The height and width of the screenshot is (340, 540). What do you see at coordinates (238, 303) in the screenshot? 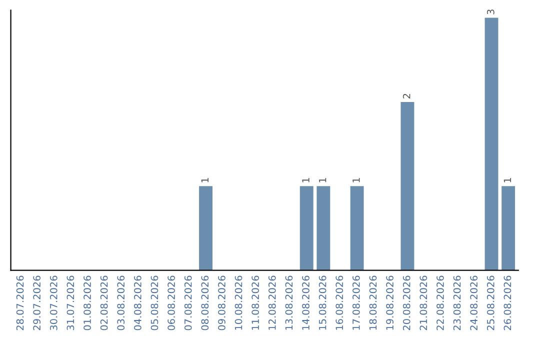
I see `x-tick-label: 10.08.2026` at bounding box center [238, 303].